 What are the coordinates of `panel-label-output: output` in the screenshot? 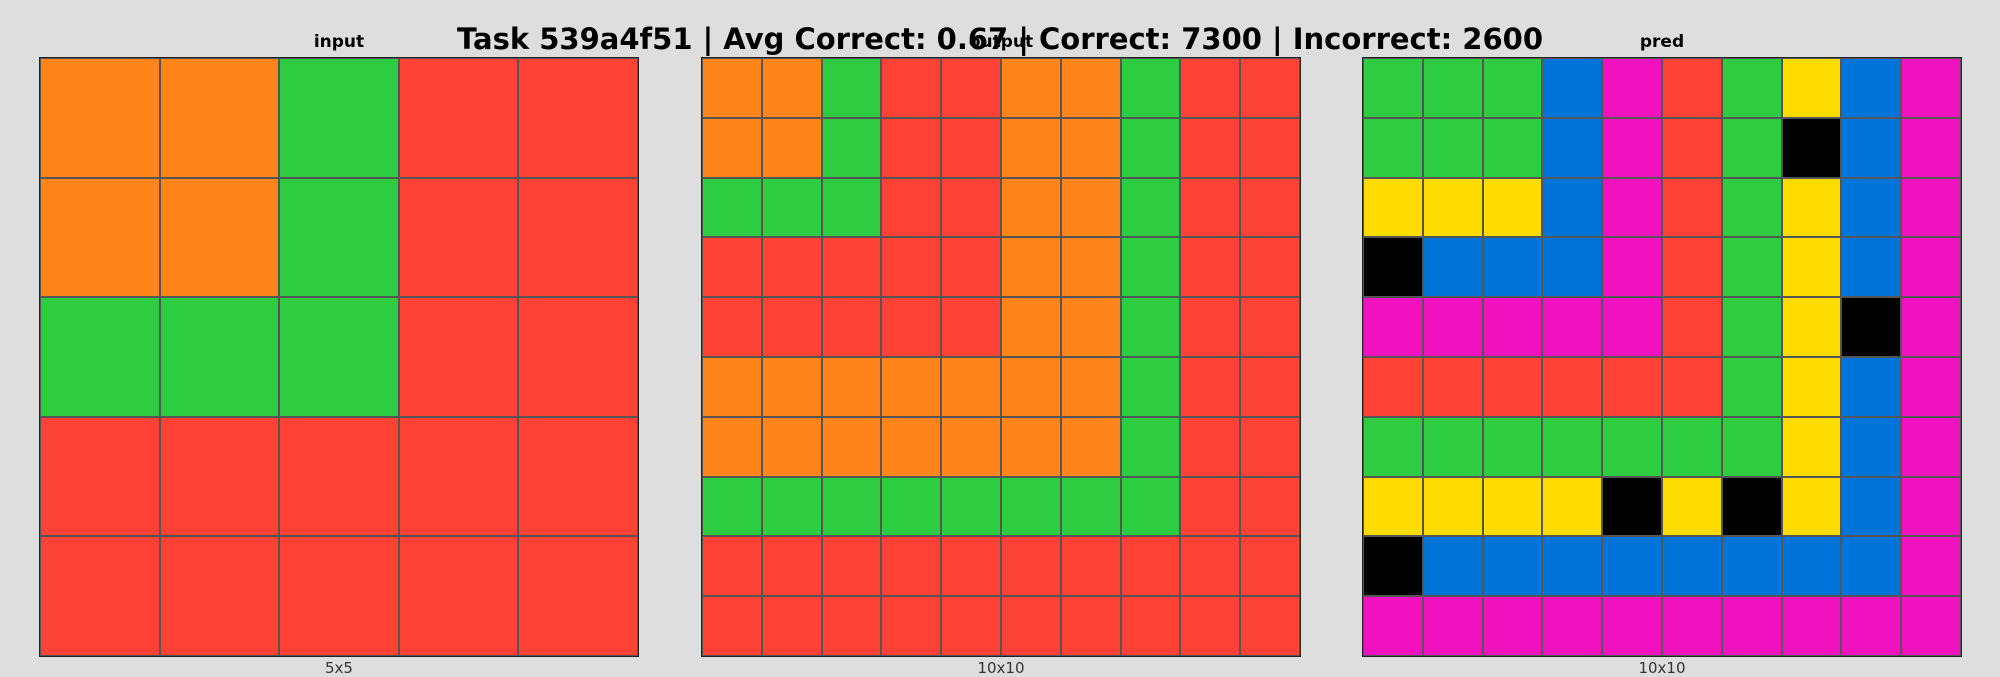 It's located at (1001, 42).